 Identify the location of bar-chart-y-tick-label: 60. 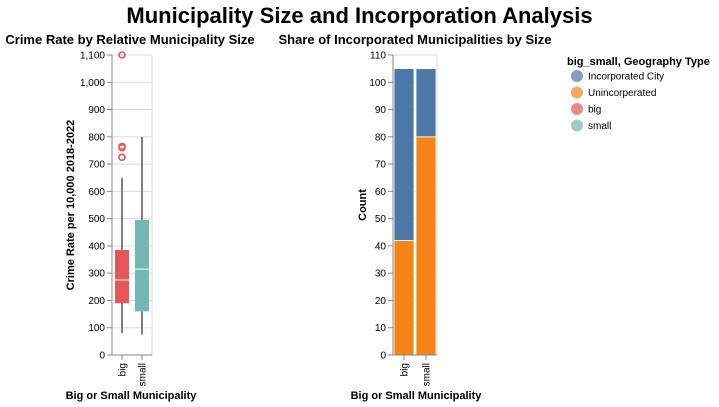
(381, 192).